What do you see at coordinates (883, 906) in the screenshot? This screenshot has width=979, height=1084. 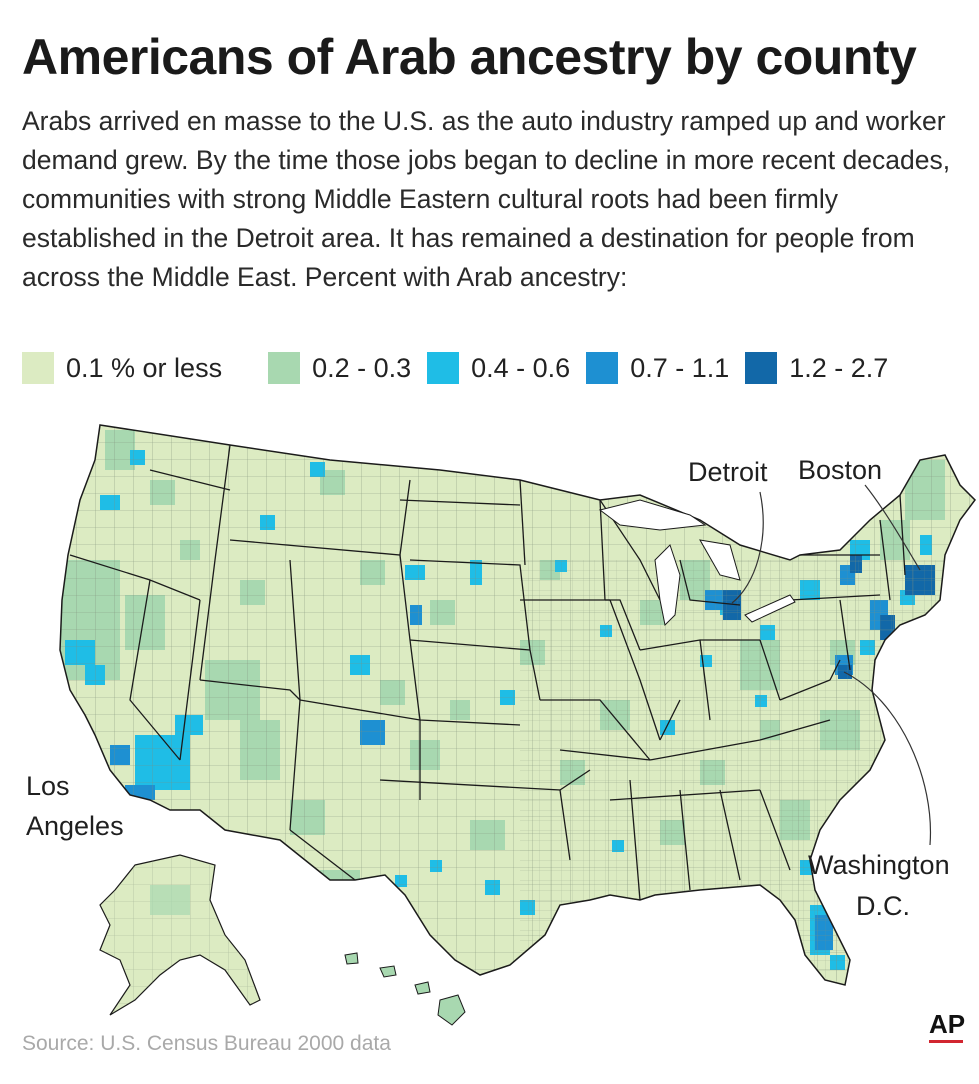 I see `washington-label-line2: D.C.` at bounding box center [883, 906].